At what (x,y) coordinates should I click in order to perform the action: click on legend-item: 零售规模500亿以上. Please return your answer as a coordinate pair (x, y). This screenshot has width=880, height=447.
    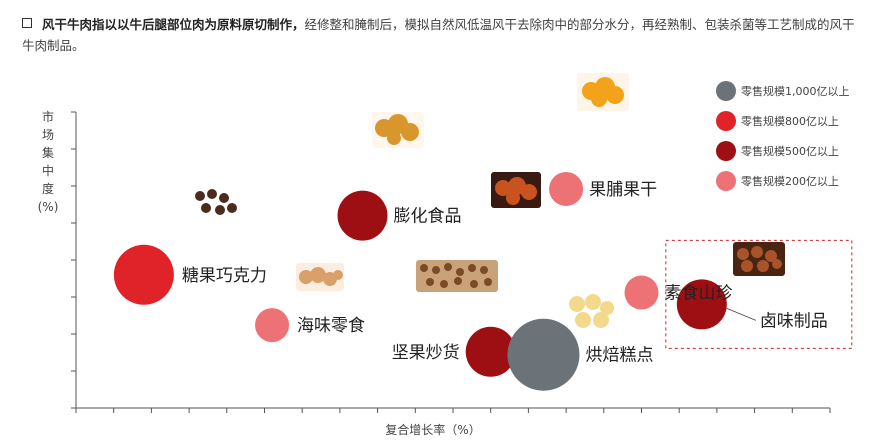
    Looking at the image, I should click on (777, 151).